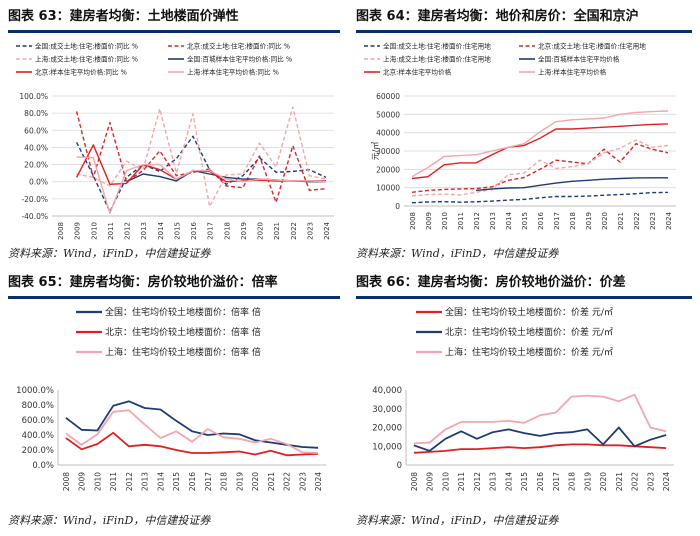  I want to click on y-tick-label: -20.0%, so click(34, 199).